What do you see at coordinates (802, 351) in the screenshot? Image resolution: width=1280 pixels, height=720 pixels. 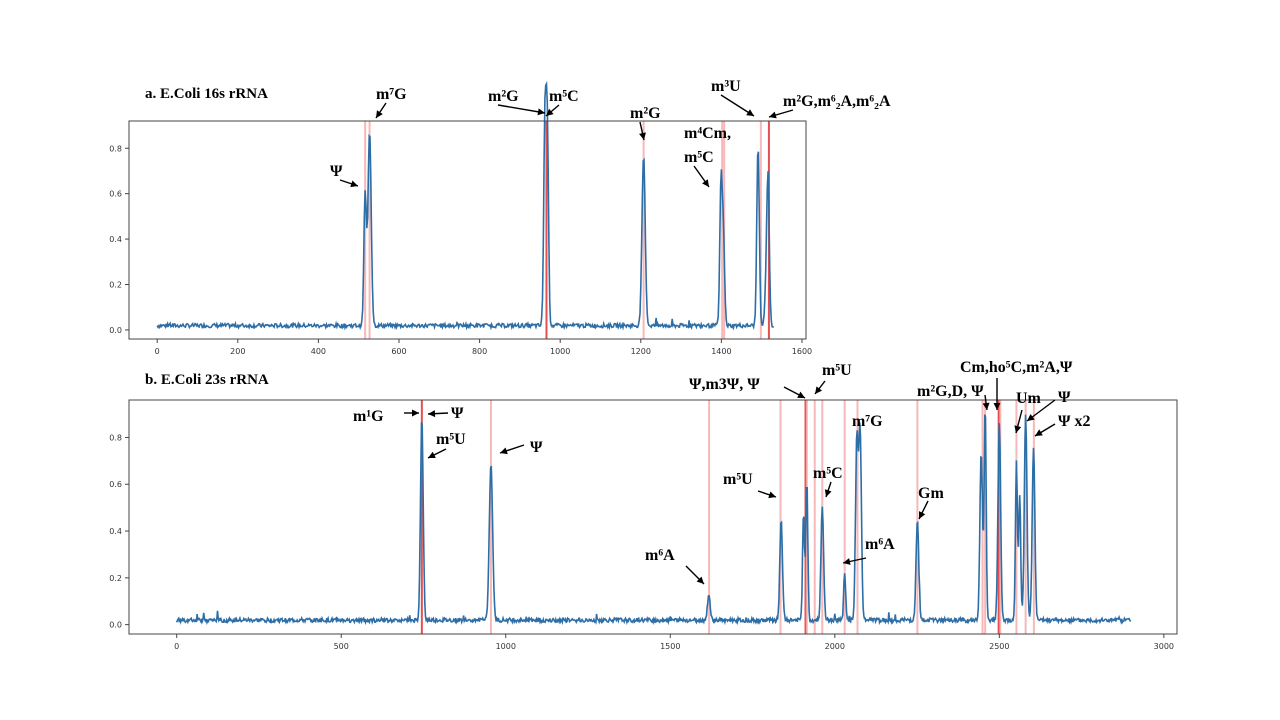 I see `x-tick-label: 1600` at bounding box center [802, 351].